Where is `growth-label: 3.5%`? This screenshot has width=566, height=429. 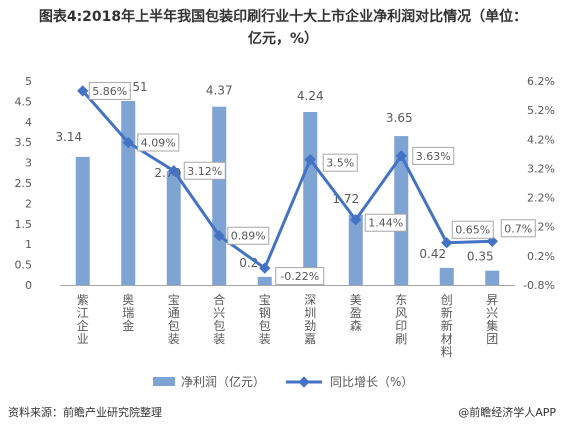
growth-label: 3.5% is located at coordinates (340, 163).